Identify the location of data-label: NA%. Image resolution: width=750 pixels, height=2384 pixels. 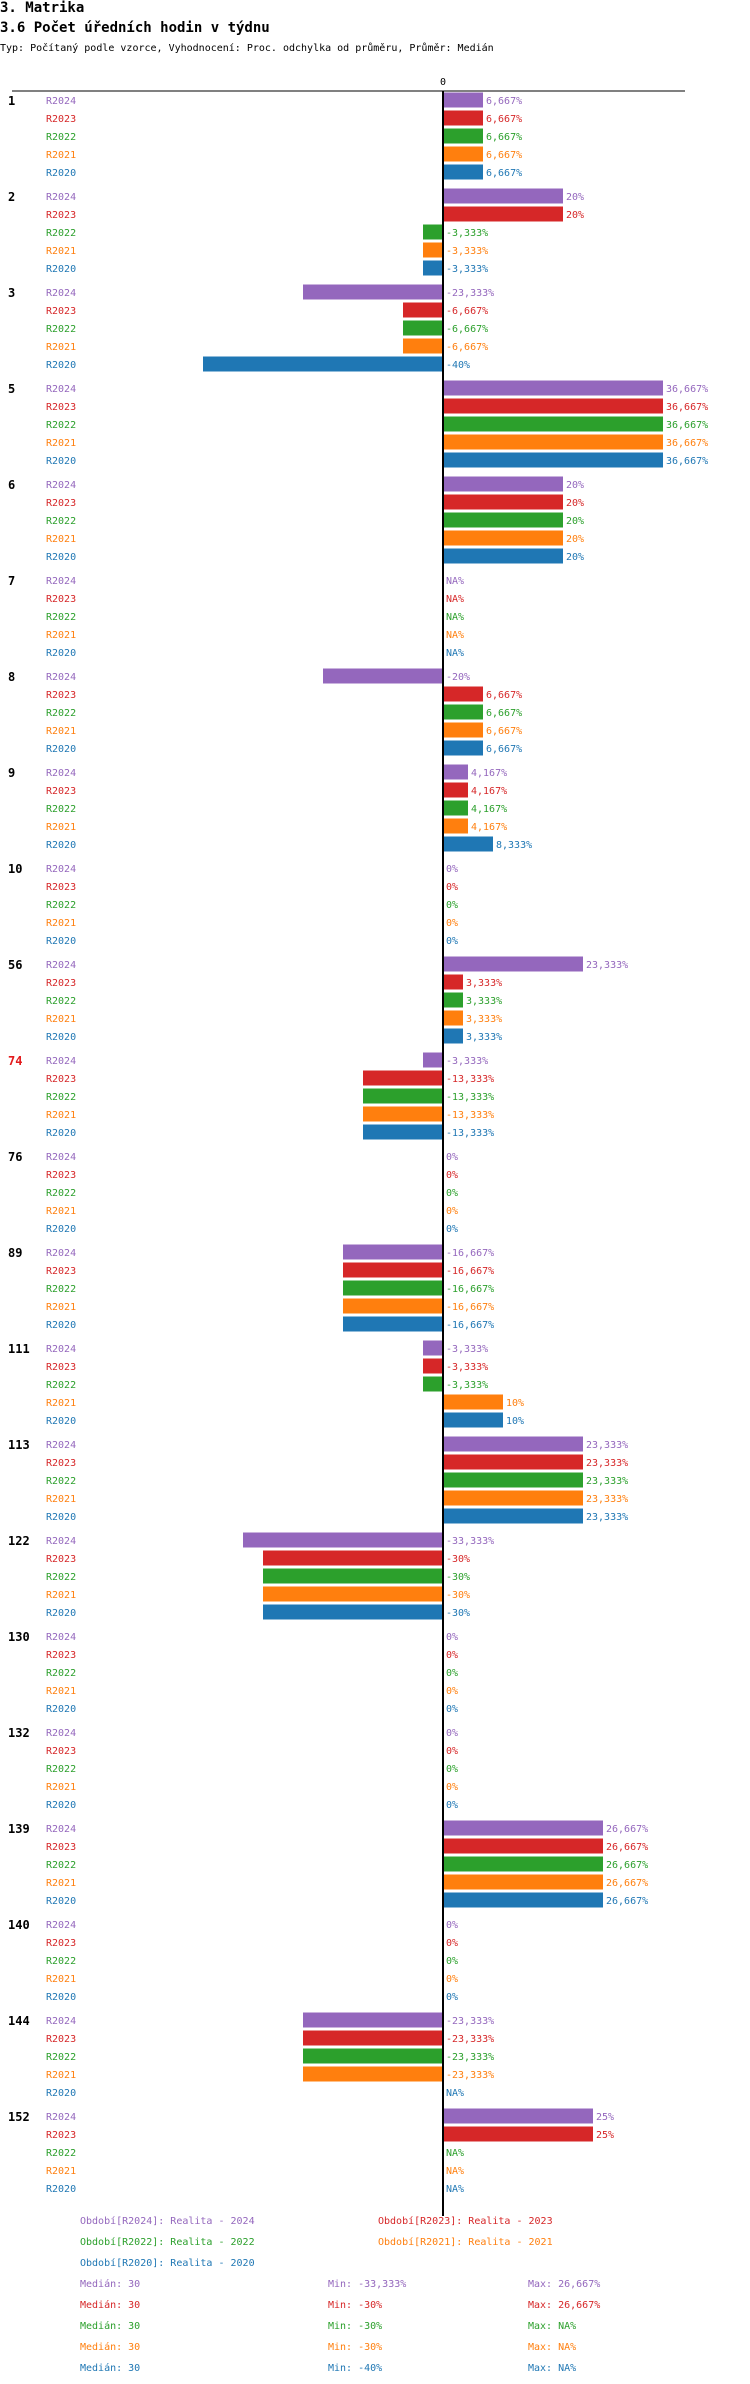
(455, 599).